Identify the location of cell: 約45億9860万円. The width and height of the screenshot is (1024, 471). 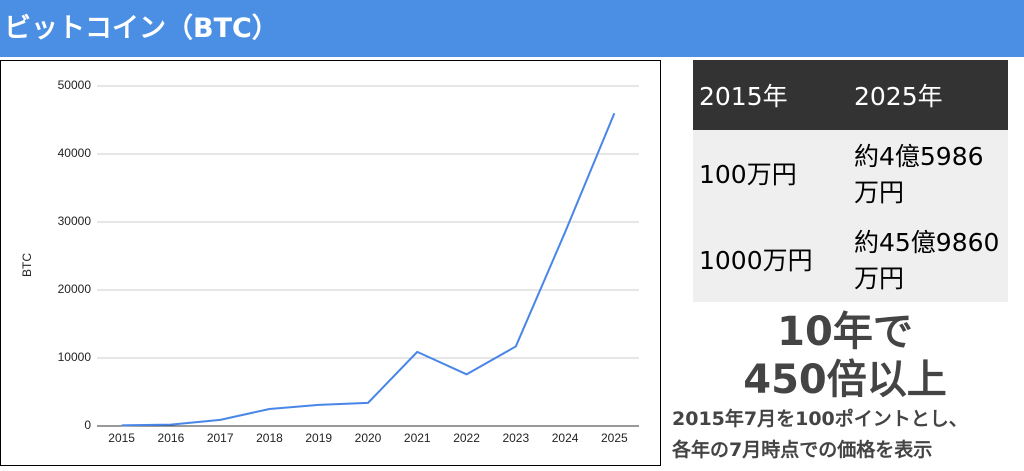
(928, 259).